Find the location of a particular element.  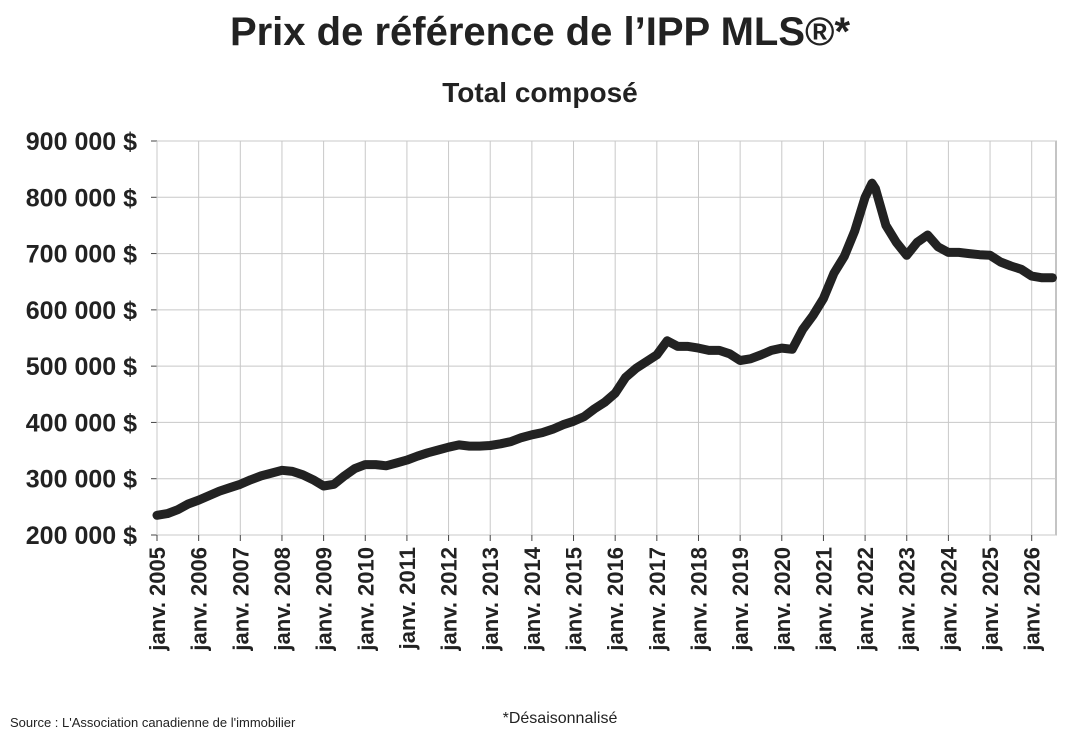

x-tick-label: janv. 2005 is located at coordinates (157, 599).